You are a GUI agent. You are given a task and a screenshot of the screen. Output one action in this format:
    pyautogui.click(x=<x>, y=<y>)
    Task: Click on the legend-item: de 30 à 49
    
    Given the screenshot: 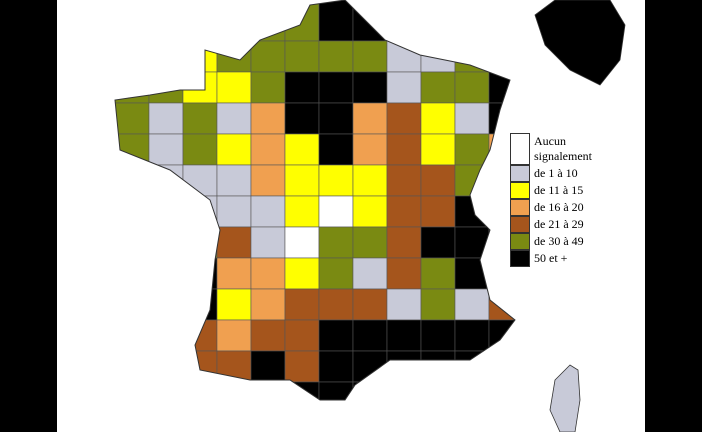 What is the action you would take?
    pyautogui.click(x=560, y=241)
    